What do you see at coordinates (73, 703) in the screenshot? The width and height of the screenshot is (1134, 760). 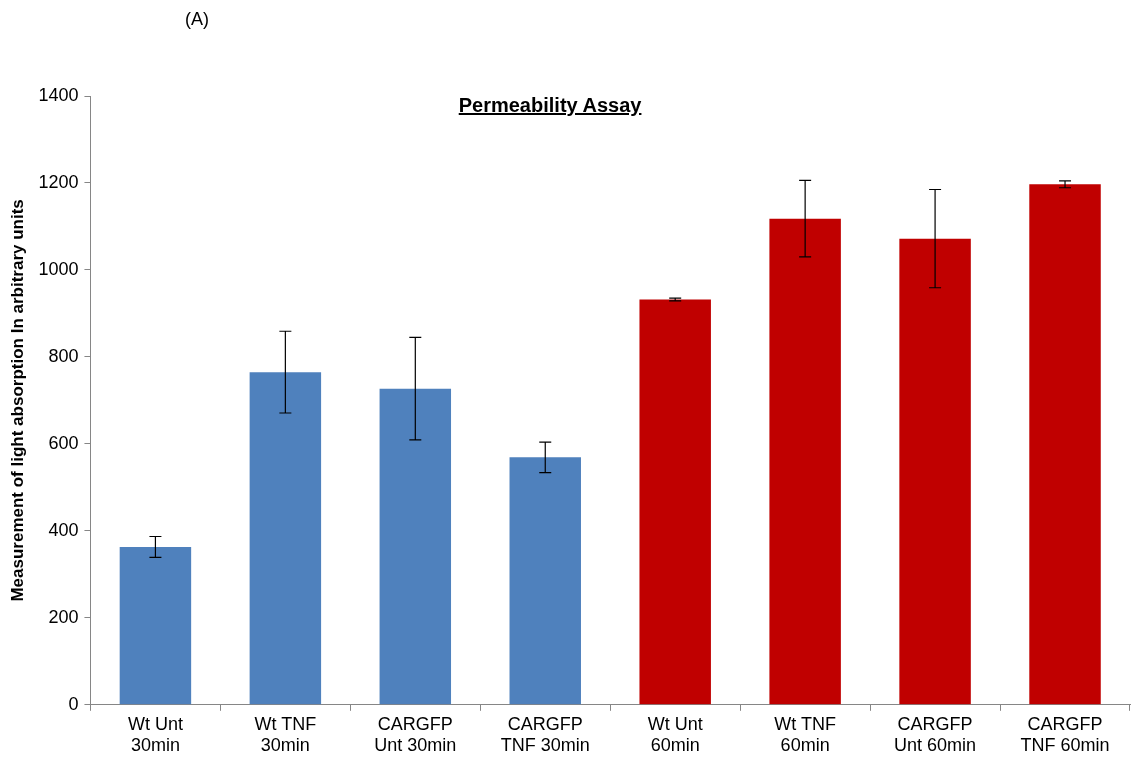 I see `y-tick-label: 0` at bounding box center [73, 703].